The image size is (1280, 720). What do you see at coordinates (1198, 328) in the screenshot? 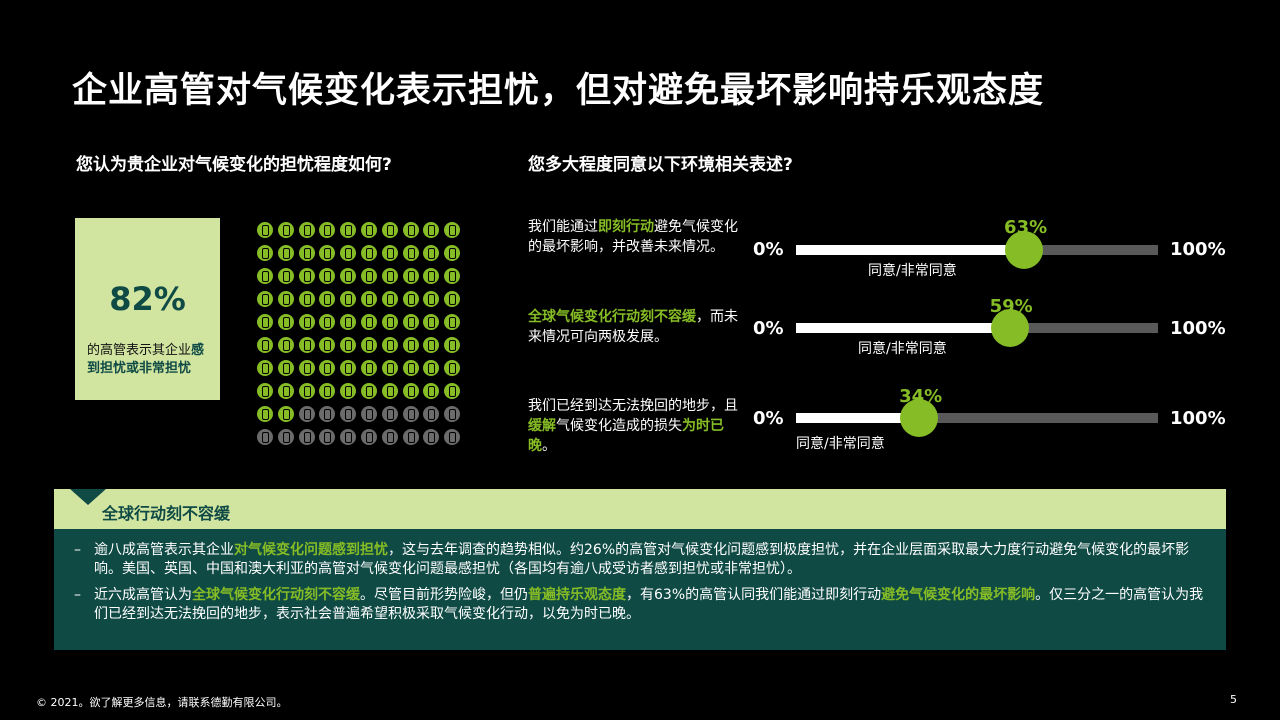
I see `scale-max-label-2: 100%` at bounding box center [1198, 328].